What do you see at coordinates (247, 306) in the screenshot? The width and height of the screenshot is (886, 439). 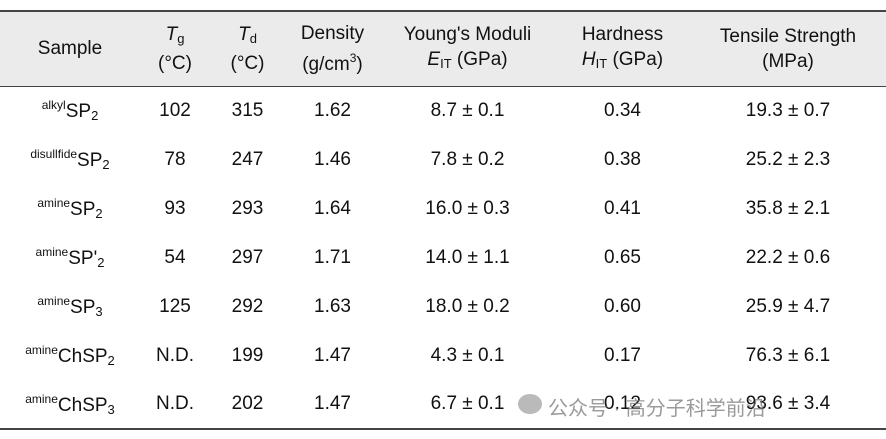 I see `value-cell: 292` at bounding box center [247, 306].